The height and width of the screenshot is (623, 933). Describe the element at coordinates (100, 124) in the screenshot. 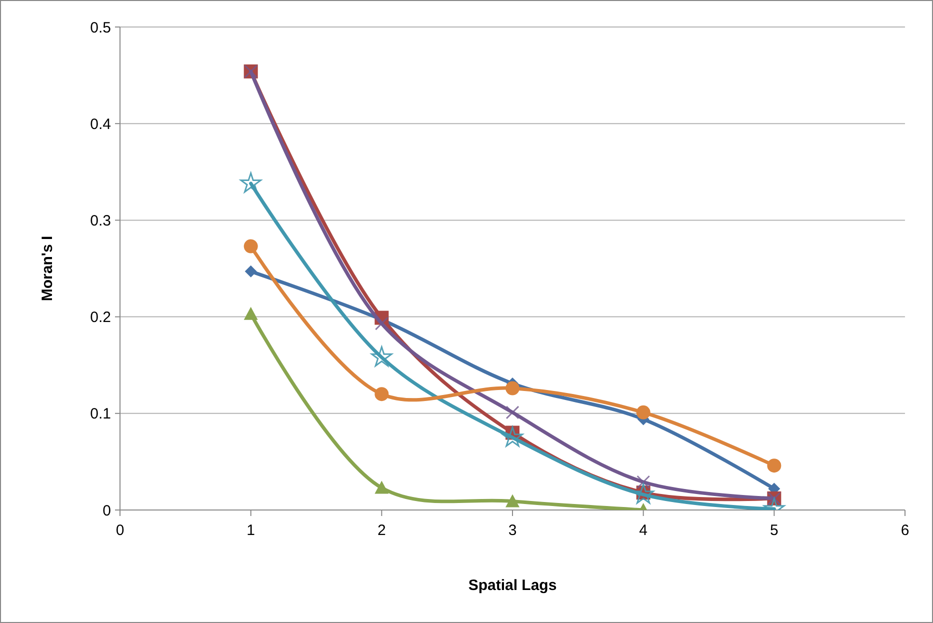

I see `y-tick-label: 0.4` at that location.